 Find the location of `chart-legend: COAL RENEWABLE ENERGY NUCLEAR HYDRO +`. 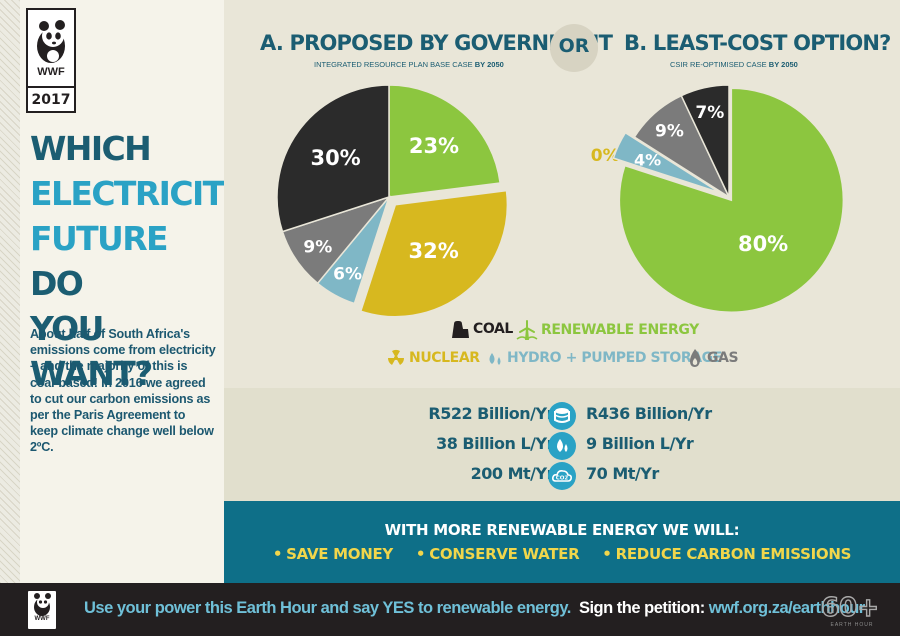

chart-legend: COAL RENEWABLE ENERGY NUCLEAR HYDRO + is located at coordinates (562, 350).